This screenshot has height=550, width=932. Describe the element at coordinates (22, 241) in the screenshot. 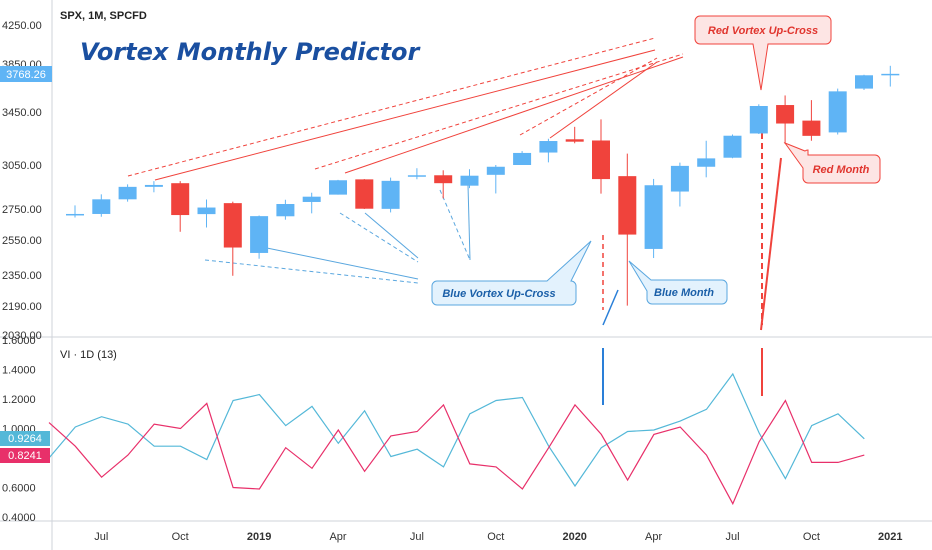

I see `price-tick-label: 2550.00` at that location.